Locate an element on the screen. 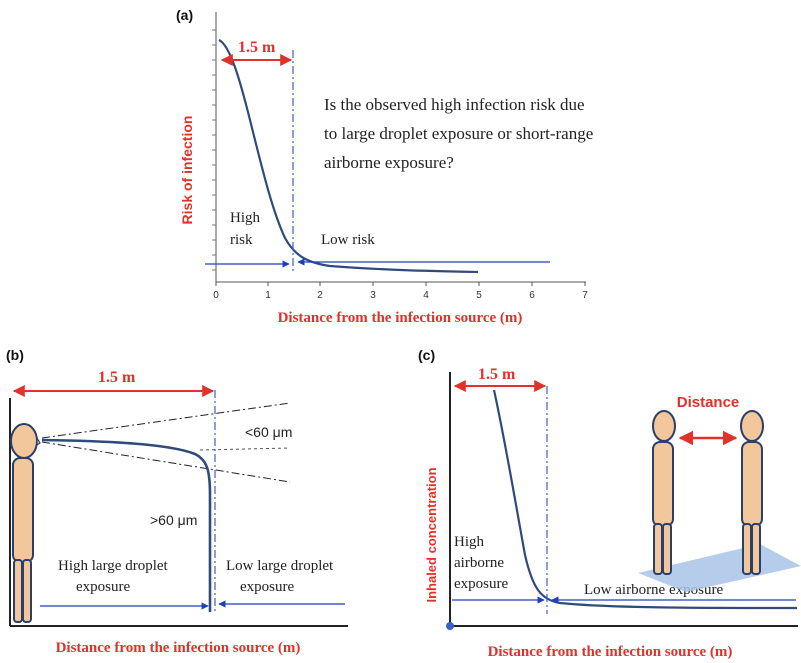  panel-a-xtick: 7 is located at coordinates (585, 295).